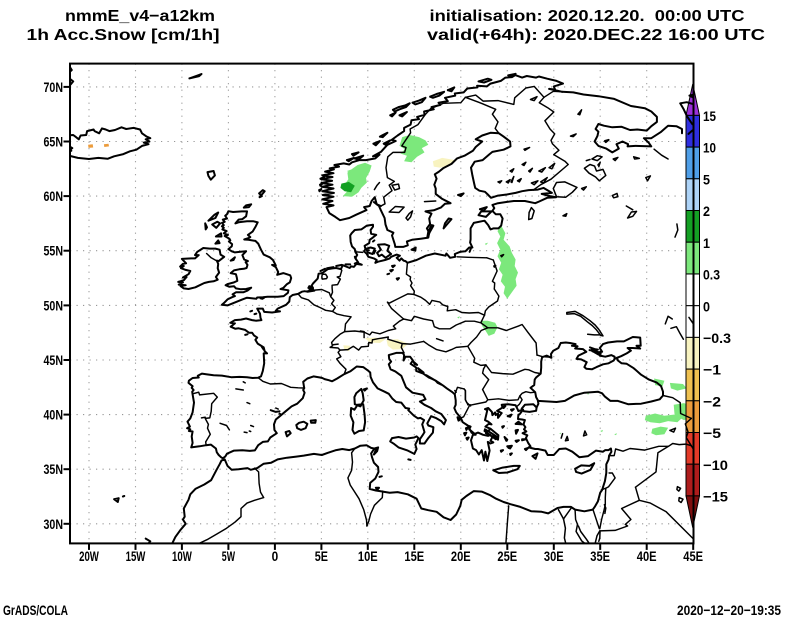  I want to click on svg-text: −5, so click(712, 433).